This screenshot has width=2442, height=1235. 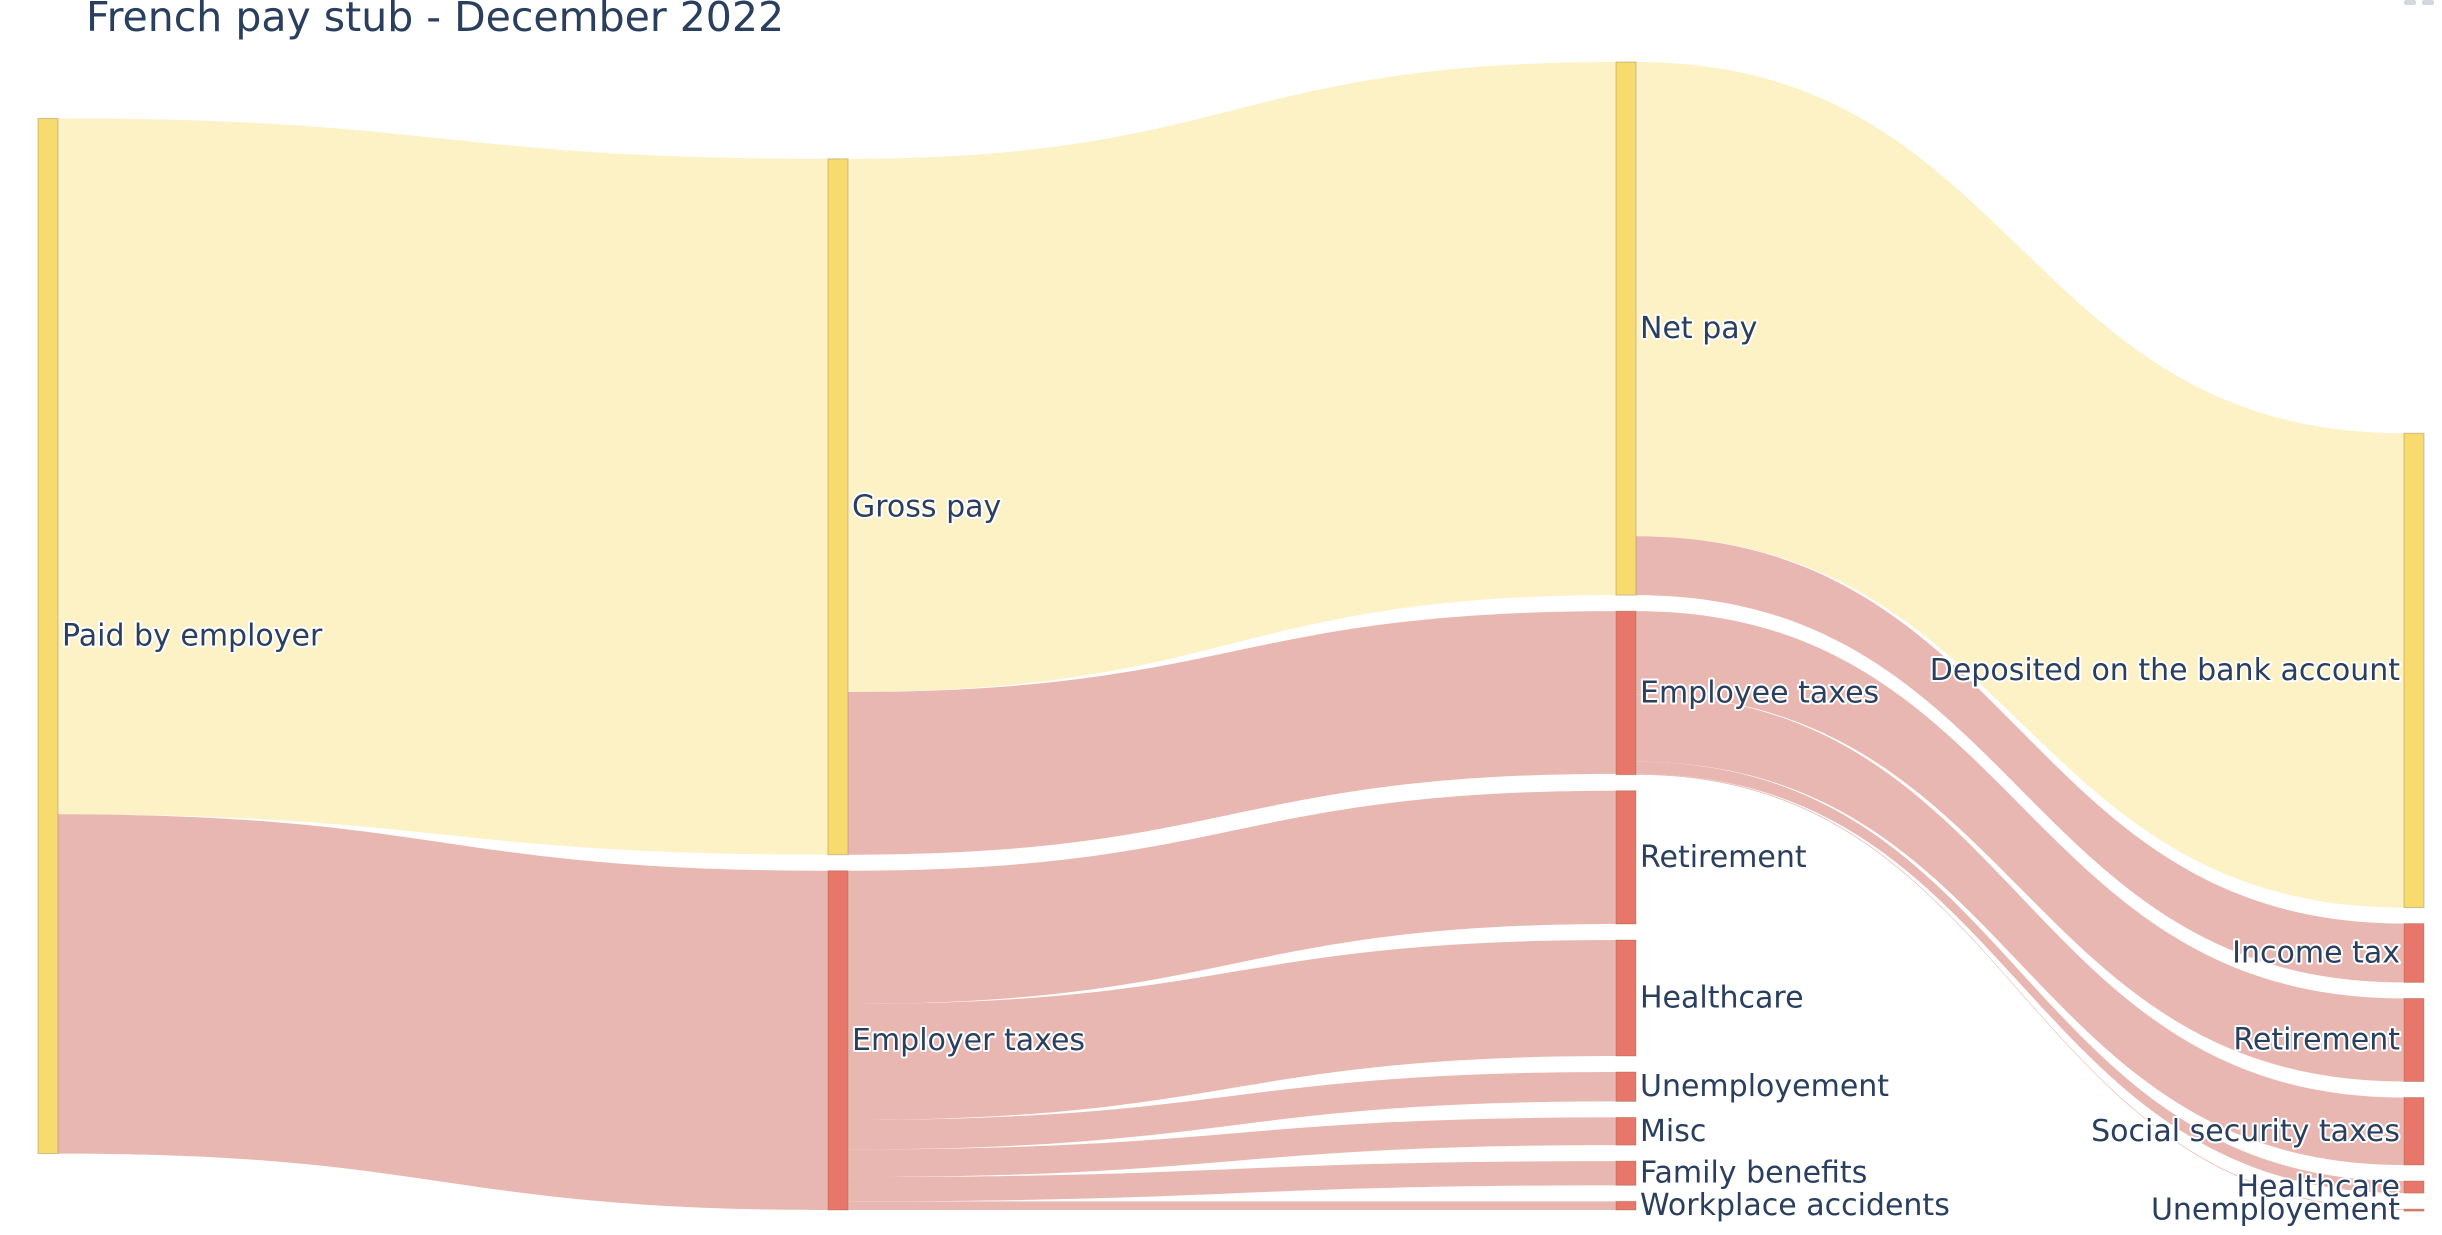 I want to click on sankey-node-label-er_misc: Misc, so click(x=1673, y=1131).